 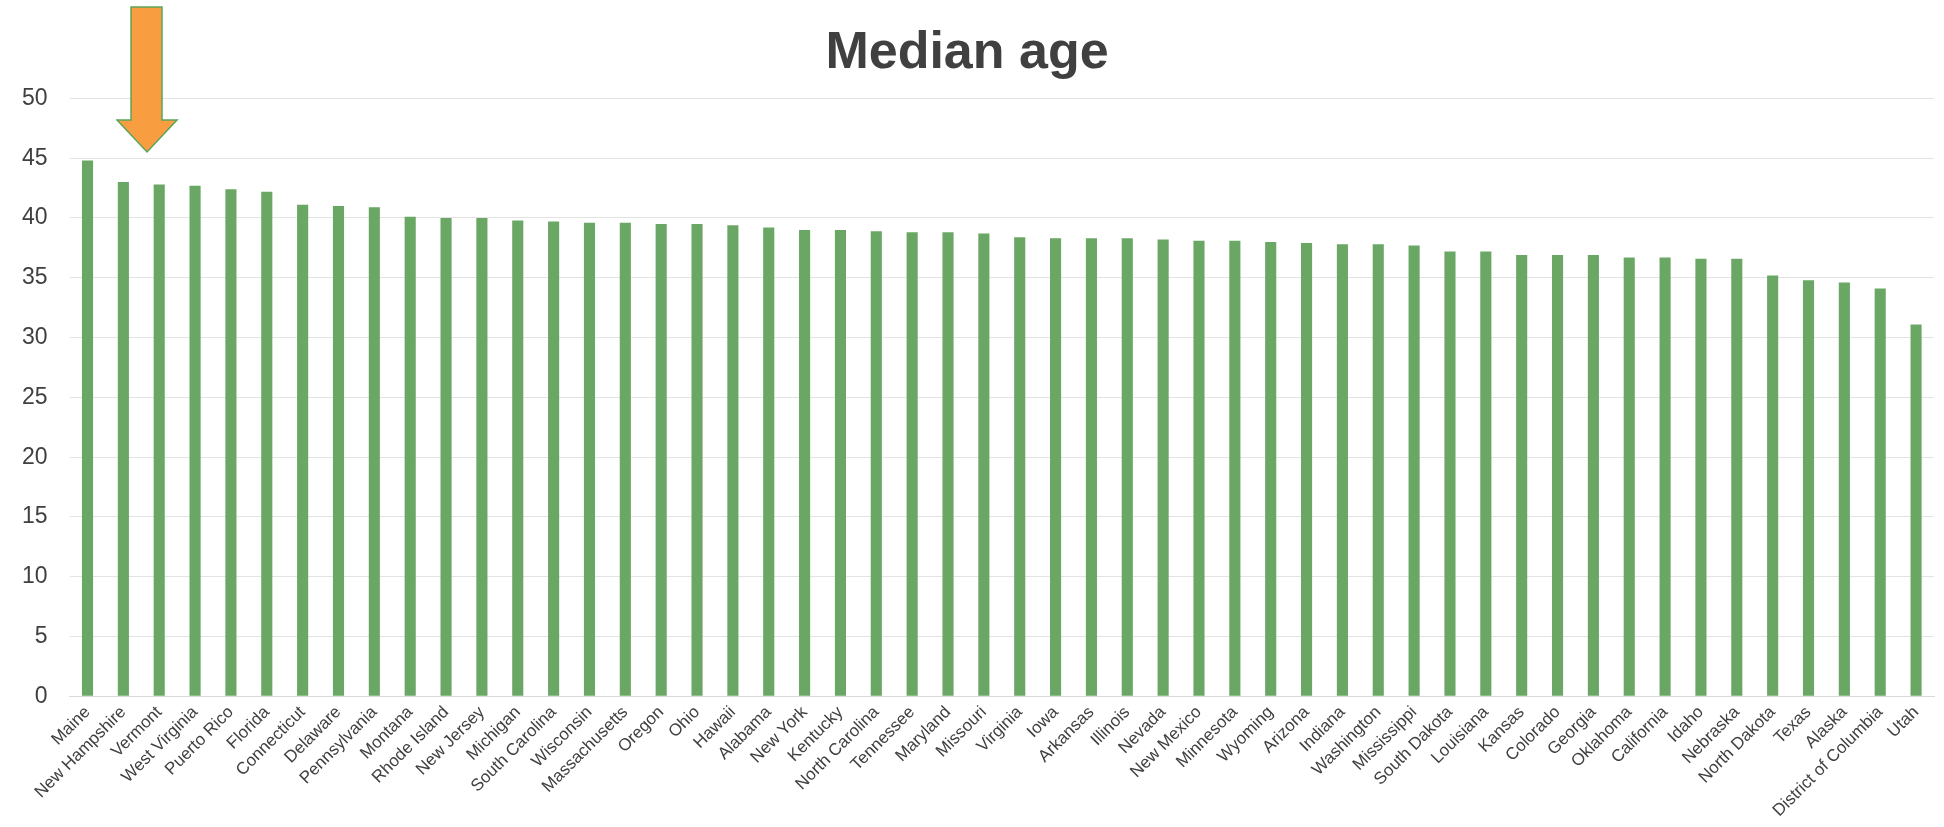 I want to click on y-tick-label: 15, so click(x=34, y=515).